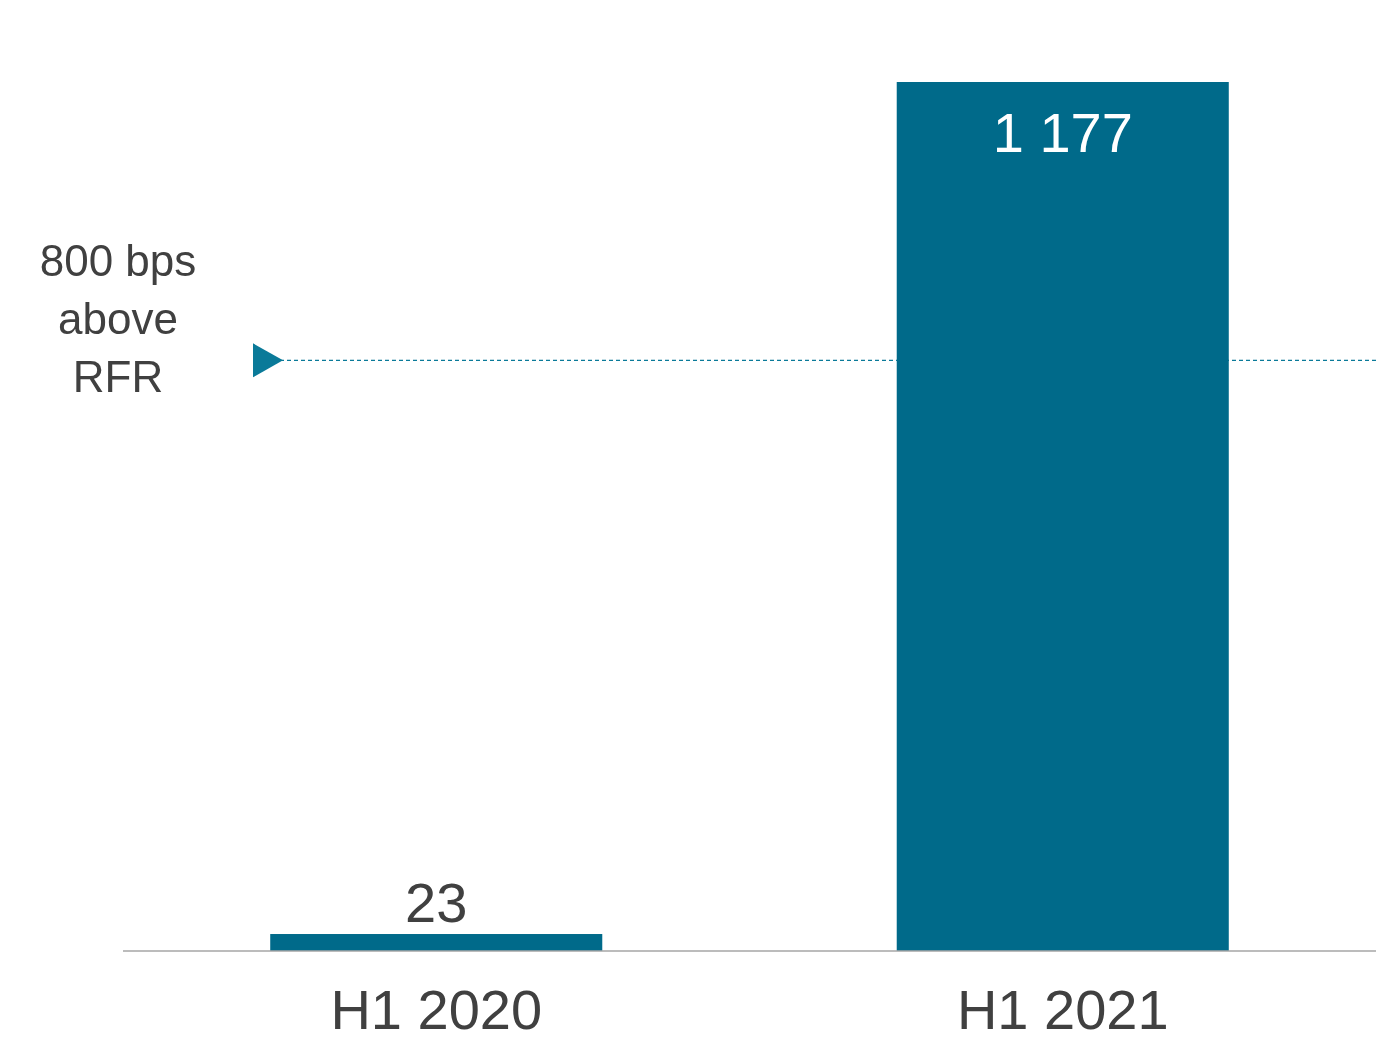 Image resolution: width=1384 pixels, height=1054 pixels. I want to click on data-label: 23, so click(436, 903).